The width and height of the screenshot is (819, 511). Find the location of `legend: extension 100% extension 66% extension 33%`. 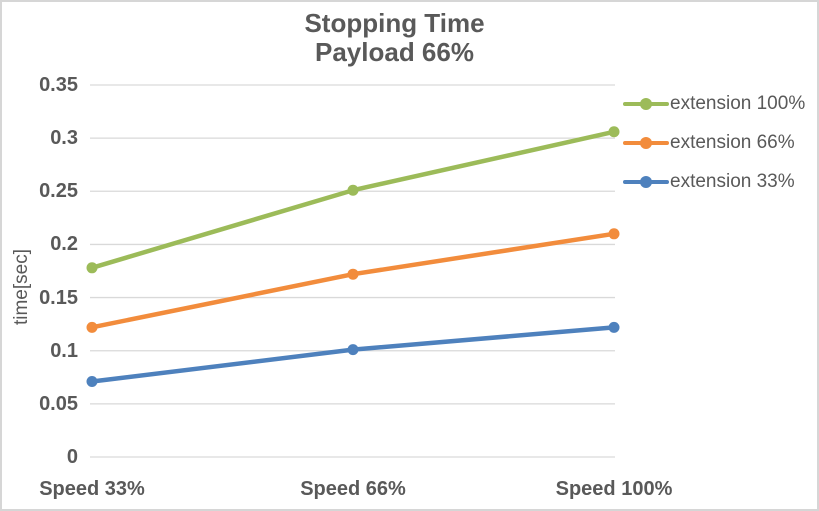

legend: extension 100% extension 66% extension 33% is located at coordinates (714, 143).